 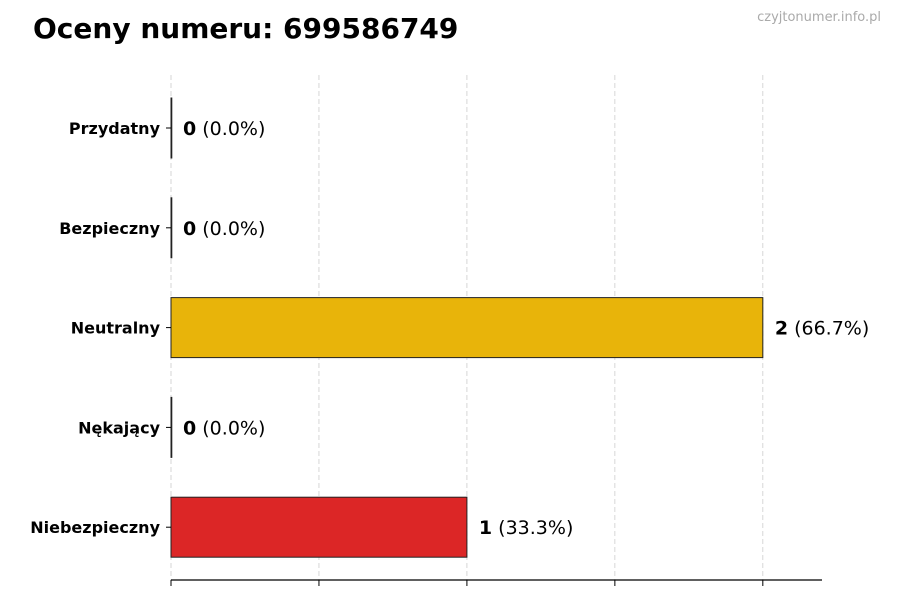 What do you see at coordinates (115, 128) in the screenshot?
I see `category-label: Przydatny` at bounding box center [115, 128].